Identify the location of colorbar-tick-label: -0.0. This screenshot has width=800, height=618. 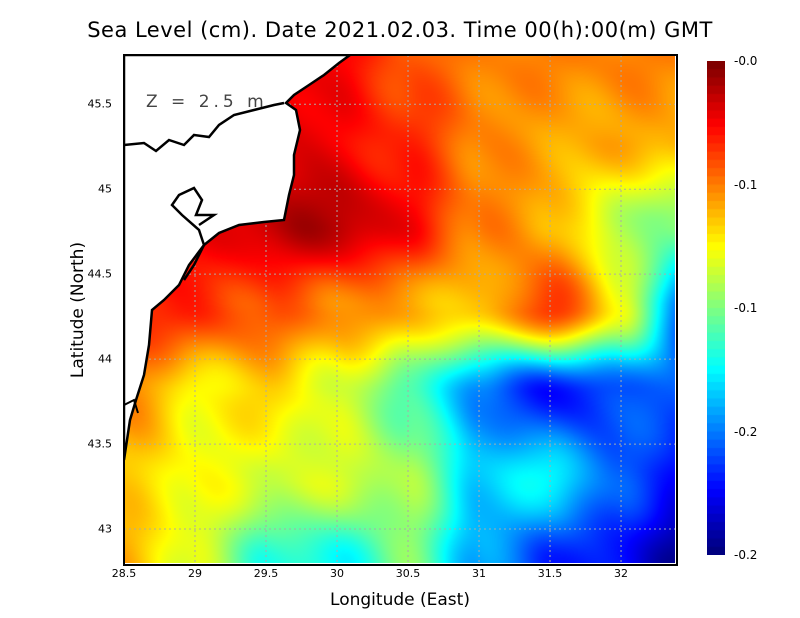
(746, 61).